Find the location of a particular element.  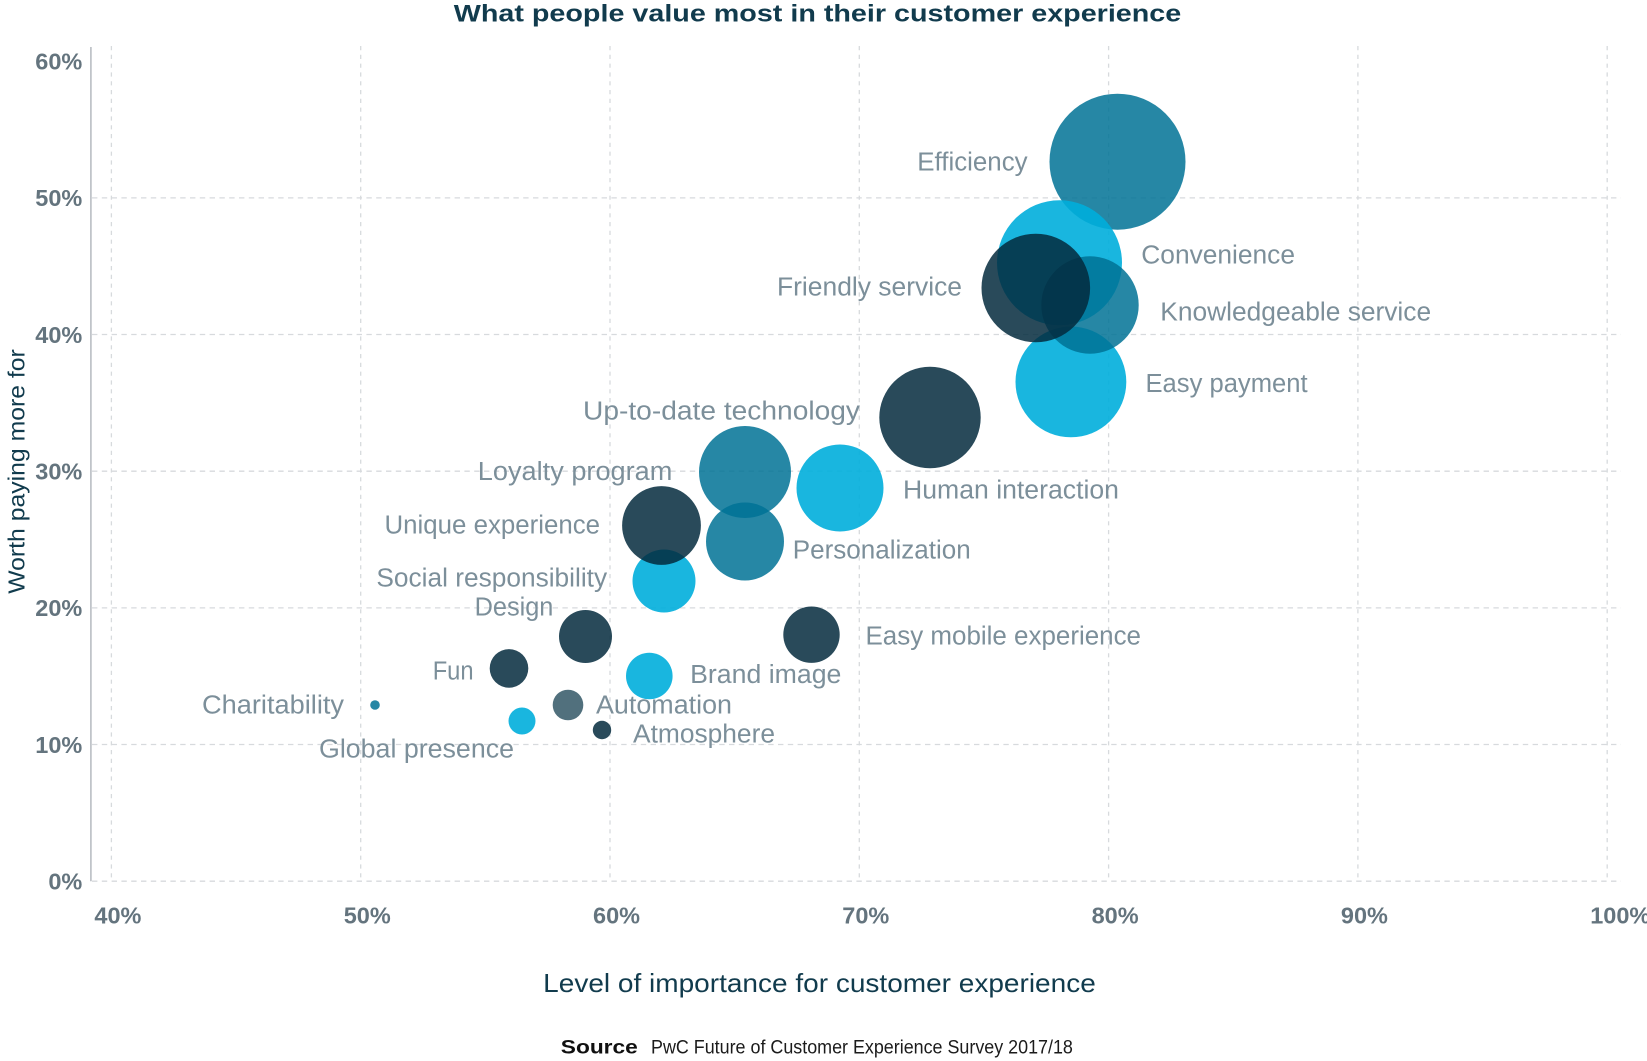

svg-text: Knowledgeable service is located at coordinates (1295, 313).